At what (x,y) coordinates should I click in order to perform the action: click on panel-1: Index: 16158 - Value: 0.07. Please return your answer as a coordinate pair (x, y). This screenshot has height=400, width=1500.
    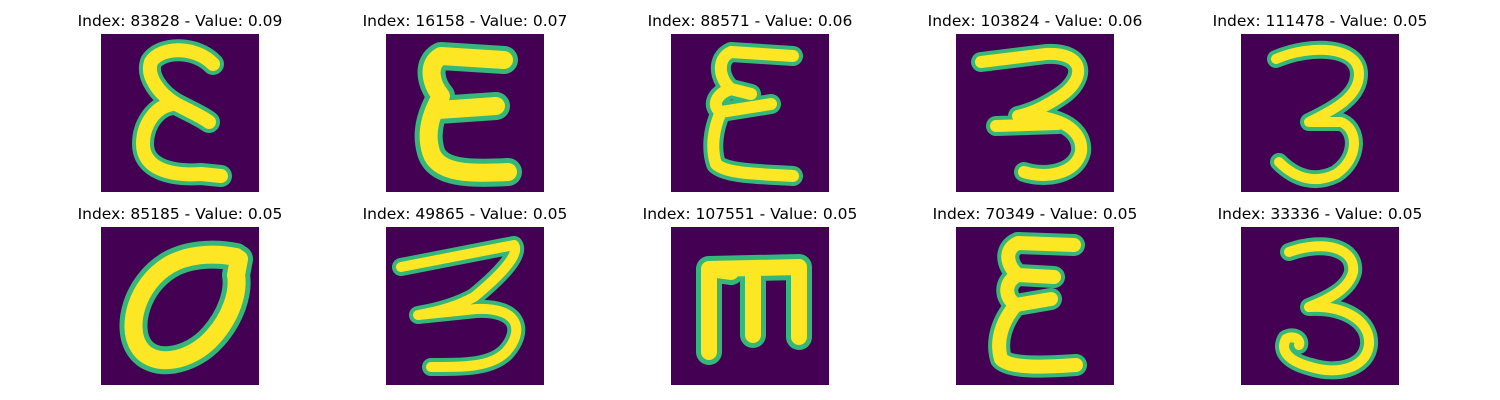
    Looking at the image, I should click on (465, 102).